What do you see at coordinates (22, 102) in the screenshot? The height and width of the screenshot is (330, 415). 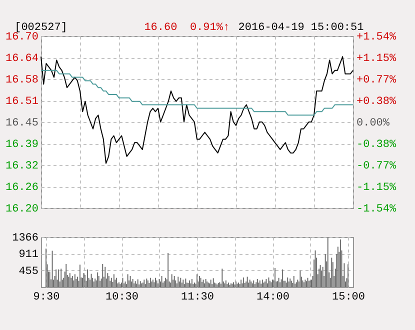 I see `y-tick-label: 16.51` at bounding box center [22, 102].